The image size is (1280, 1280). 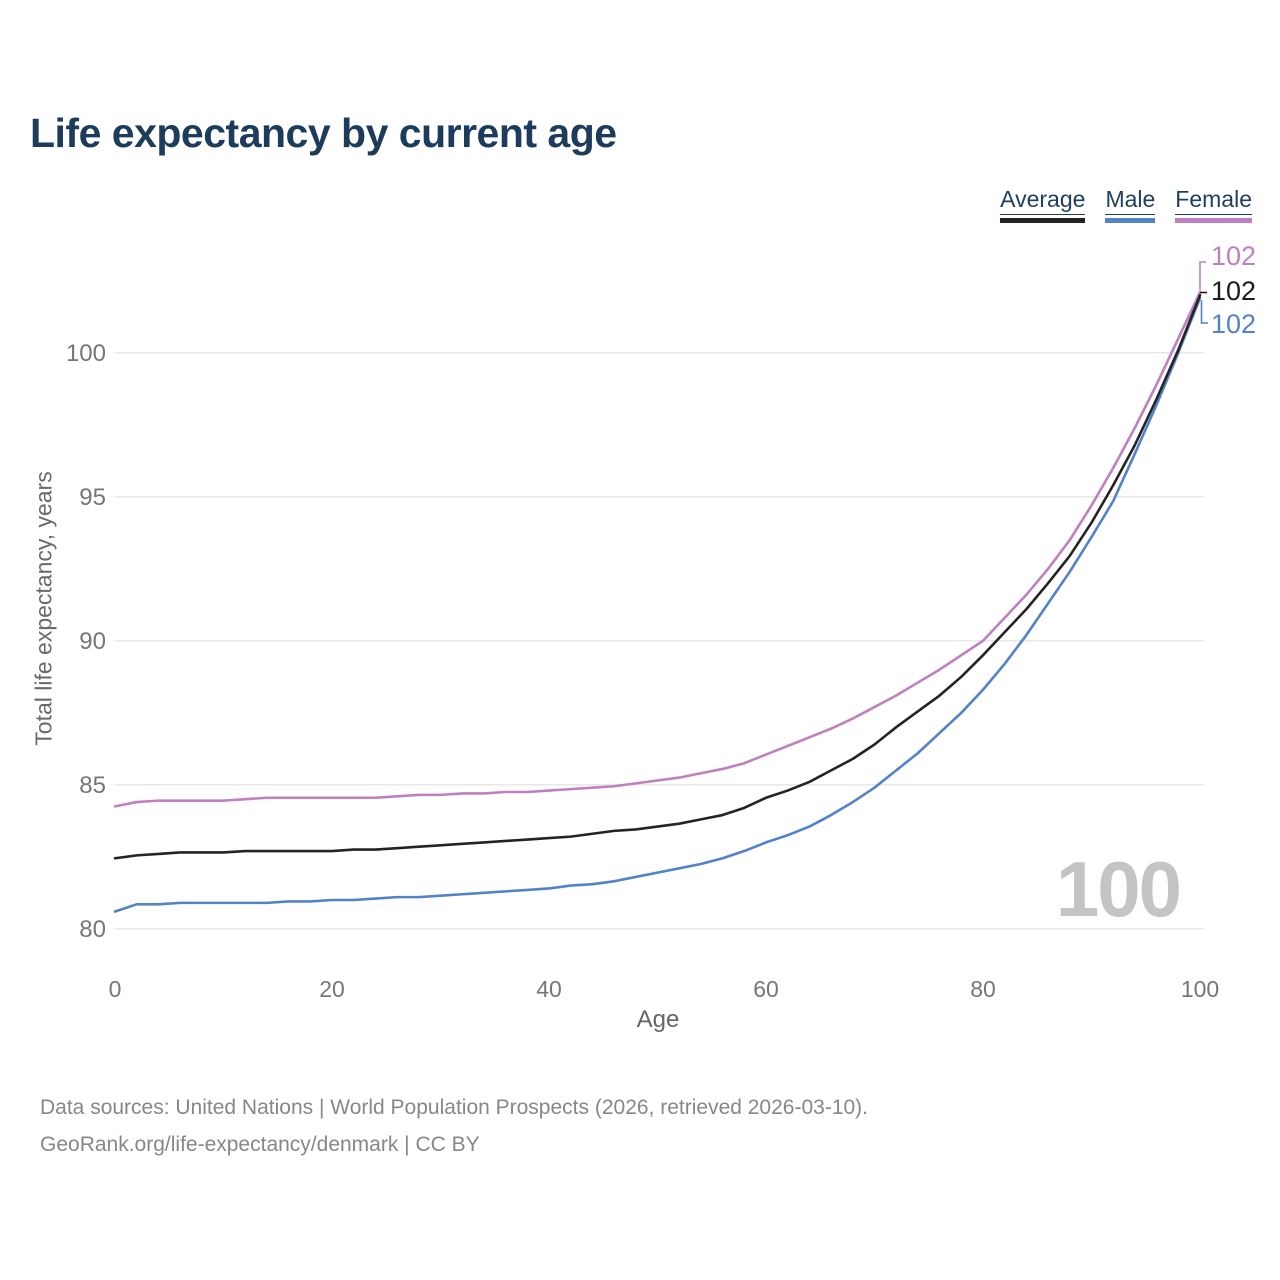 What do you see at coordinates (658, 1019) in the screenshot?
I see `x-axis-title: Age` at bounding box center [658, 1019].